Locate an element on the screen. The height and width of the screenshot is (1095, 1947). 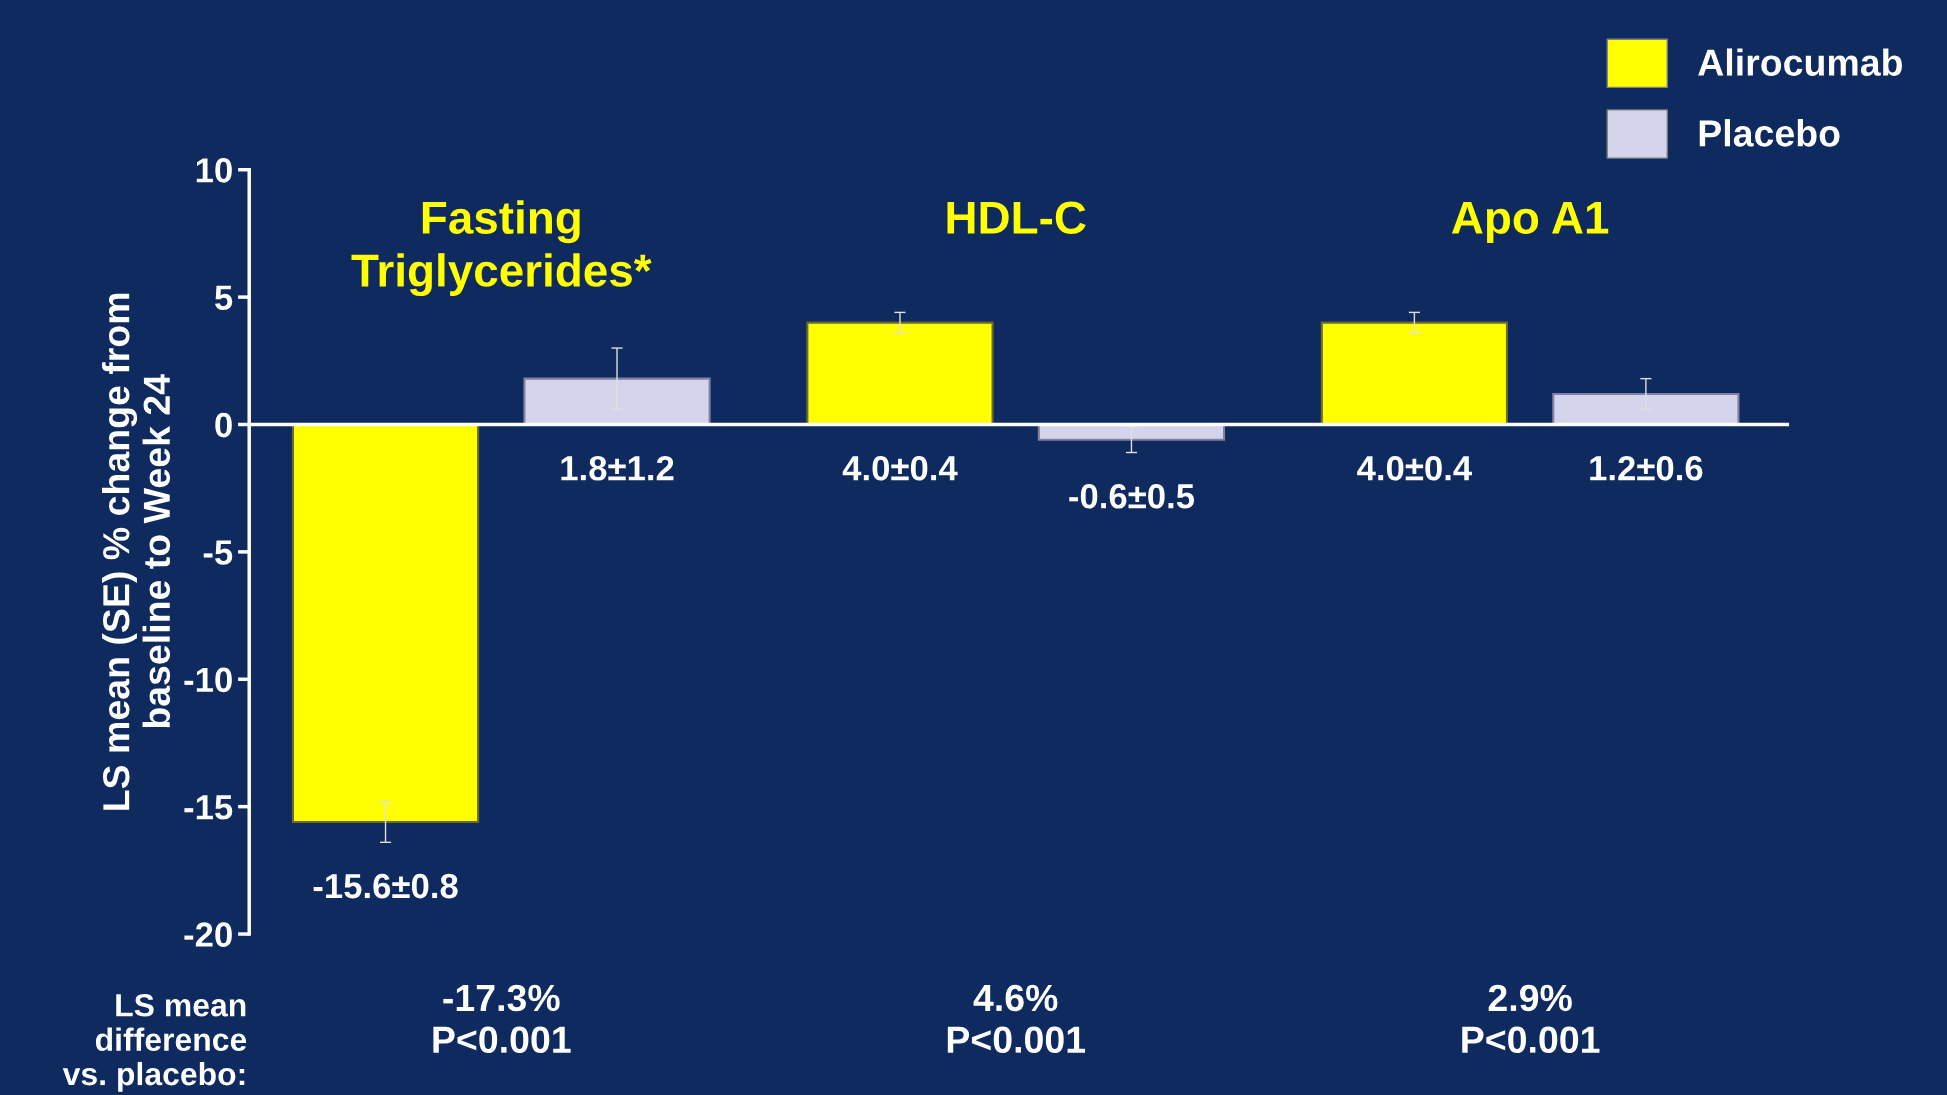
y-tick-label: -15 is located at coordinates (208, 807).